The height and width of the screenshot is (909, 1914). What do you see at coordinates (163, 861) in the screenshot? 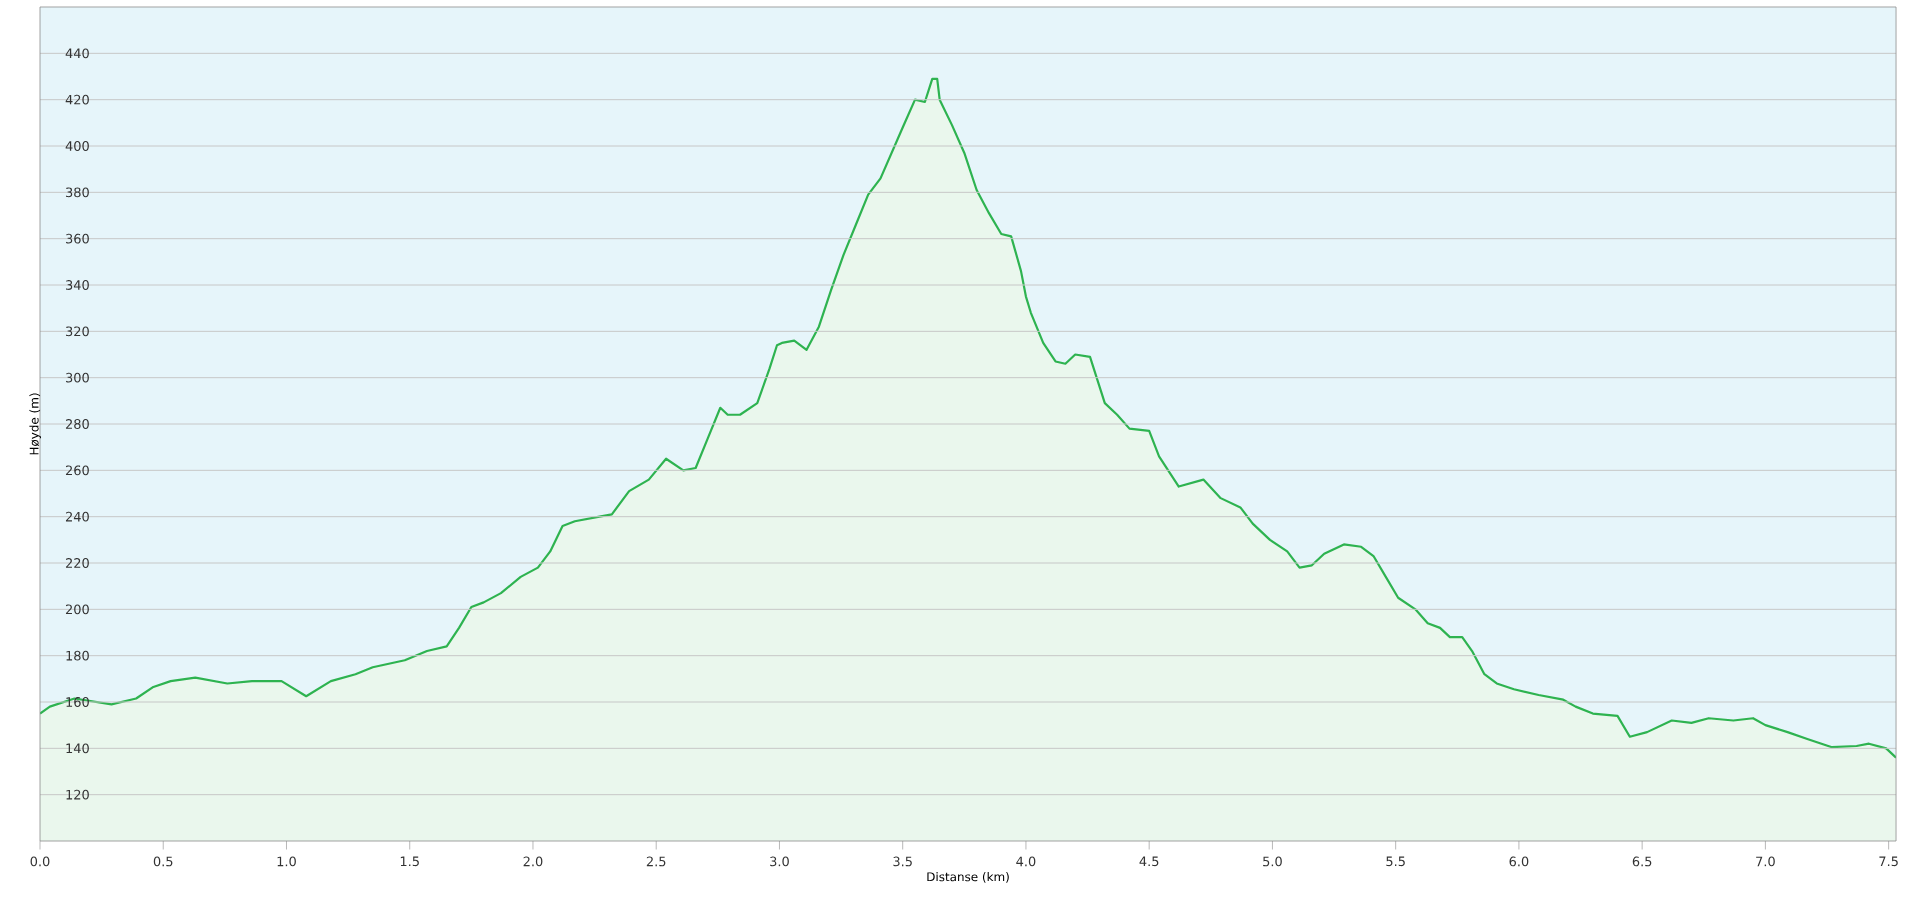
I see `x-tick-label: 0.5` at bounding box center [163, 861].